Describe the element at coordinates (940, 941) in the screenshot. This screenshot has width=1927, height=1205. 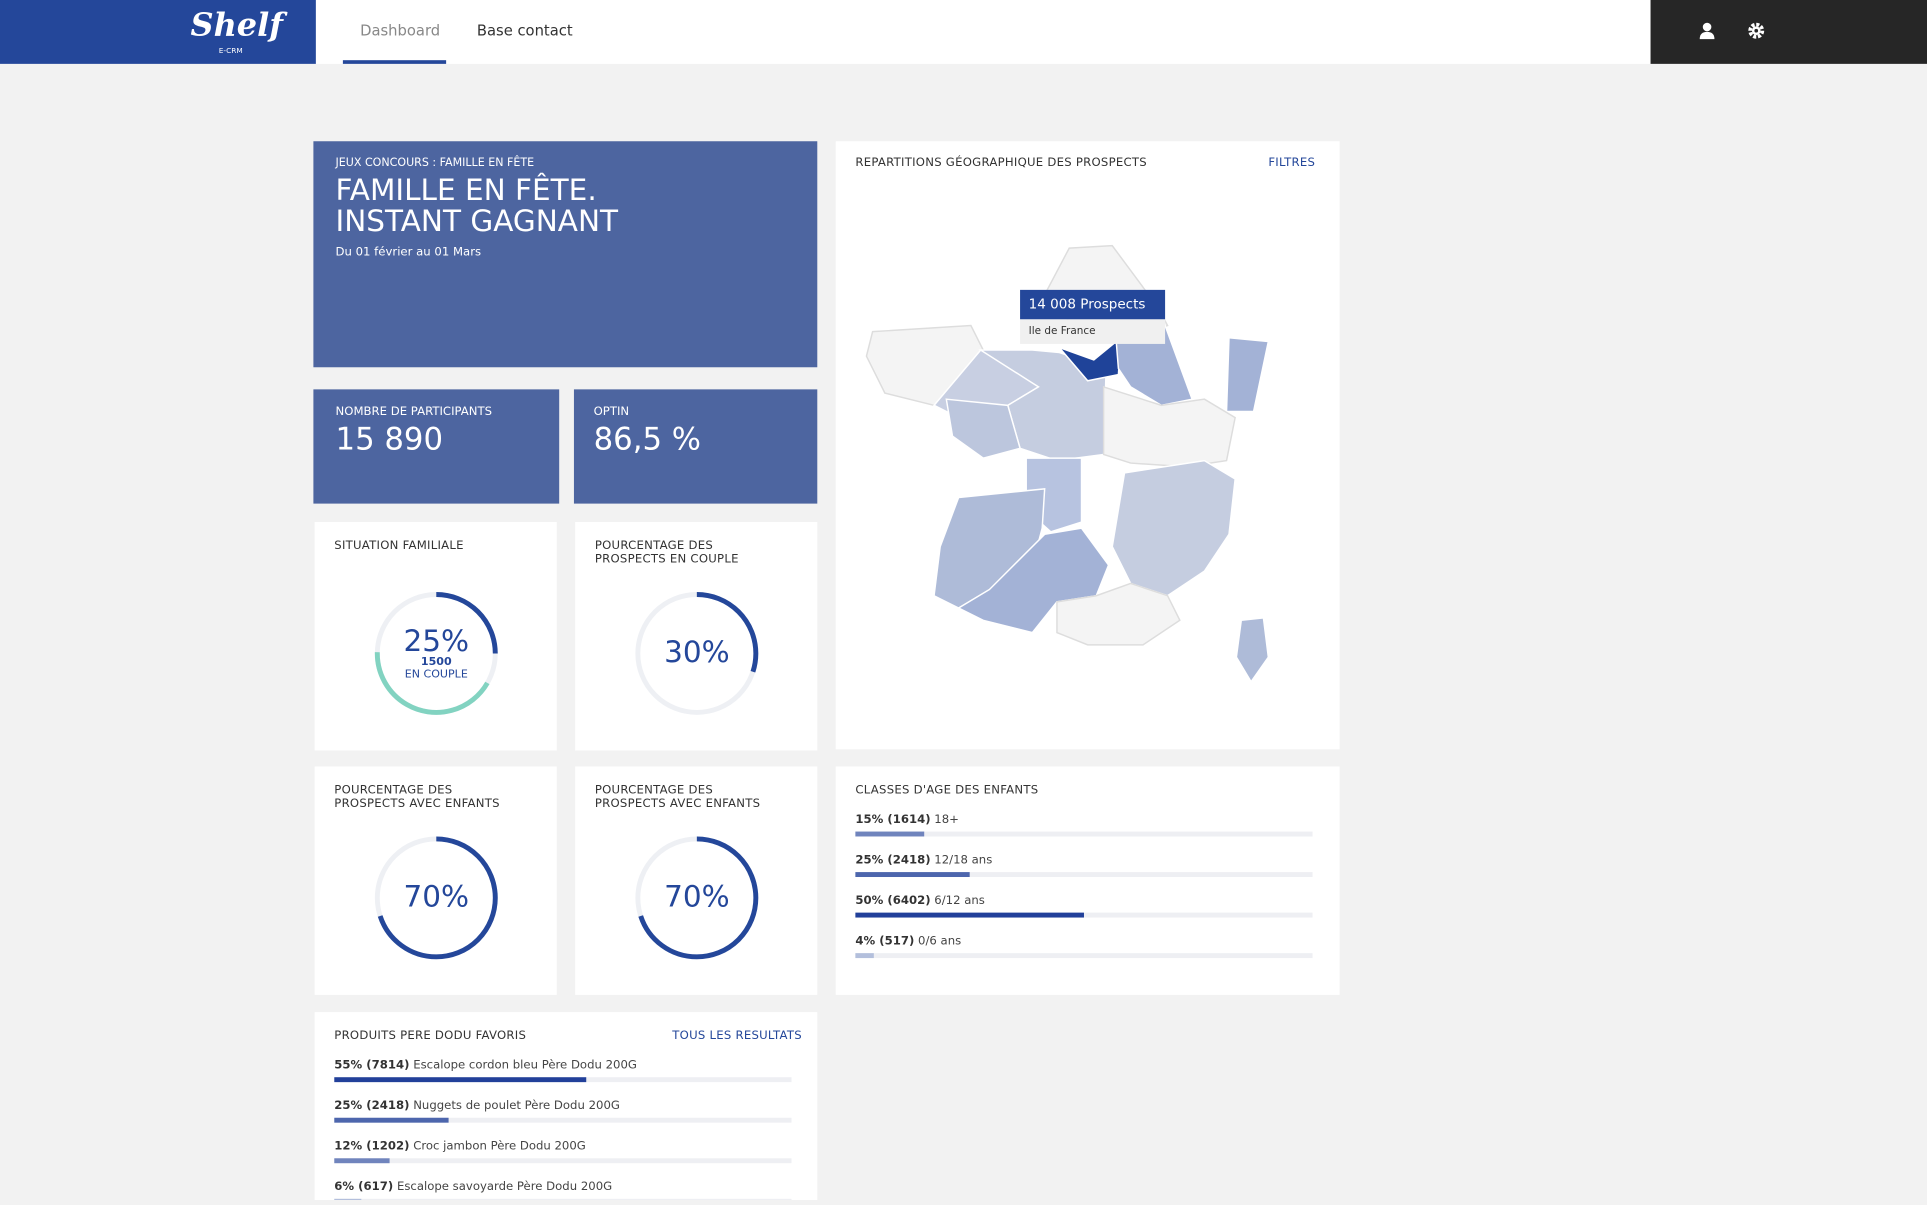
I see `bar-name: 0/6 ans` at that location.